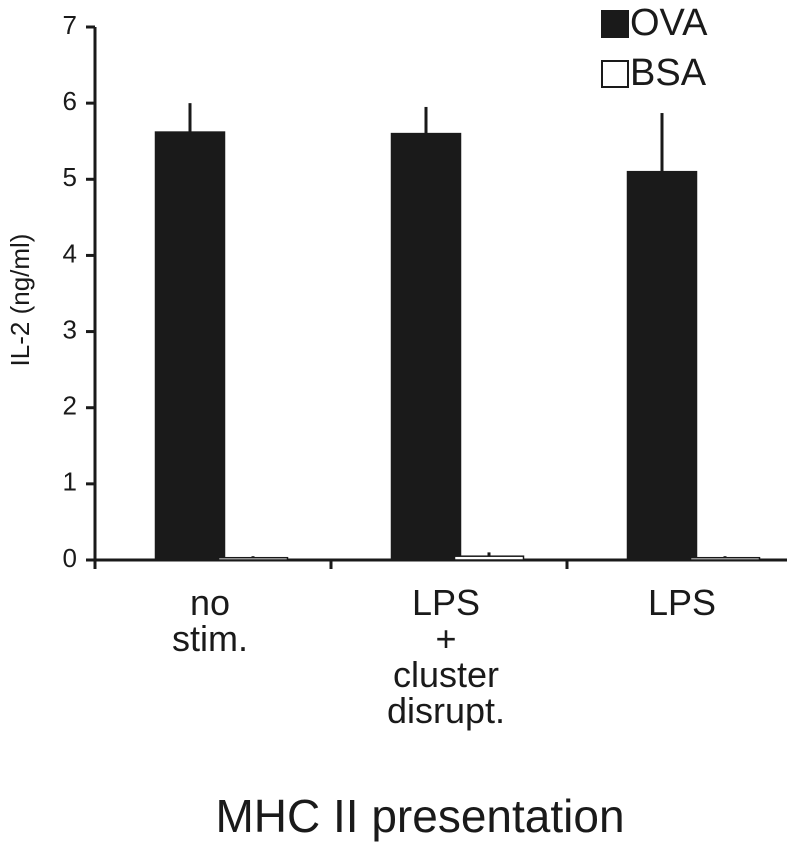 Image resolution: width=787 pixels, height=853 pixels. Describe the element at coordinates (70, 558) in the screenshot. I see `y-tick-label: 0` at that location.